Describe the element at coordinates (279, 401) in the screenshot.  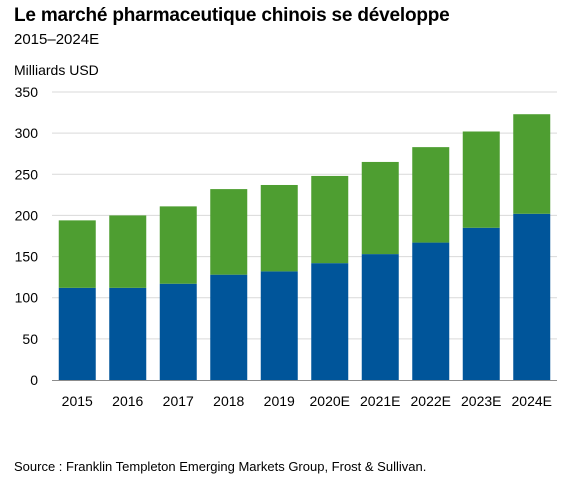
I see `x-tick-label: 2019` at that location.